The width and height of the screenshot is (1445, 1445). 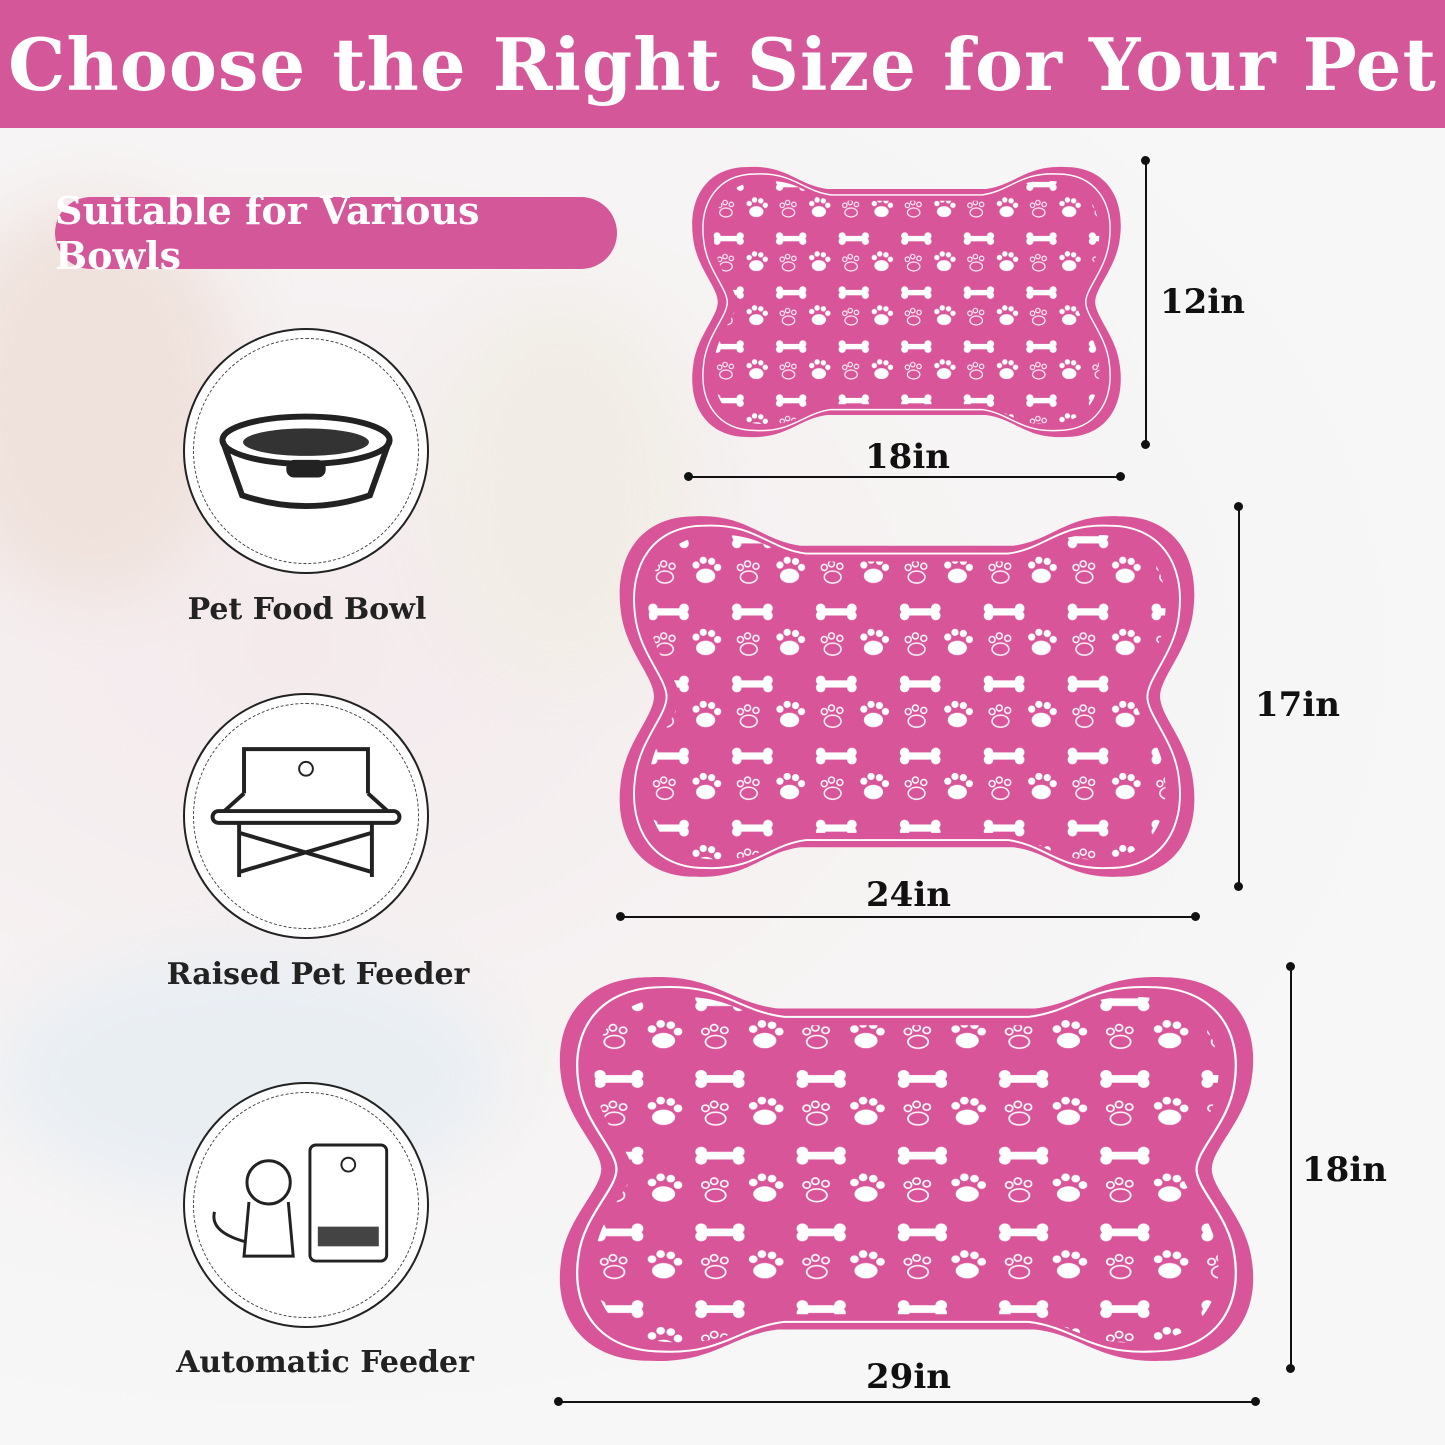 What do you see at coordinates (306, 1205) in the screenshot?
I see `automatic-feeder-icon` at bounding box center [306, 1205].